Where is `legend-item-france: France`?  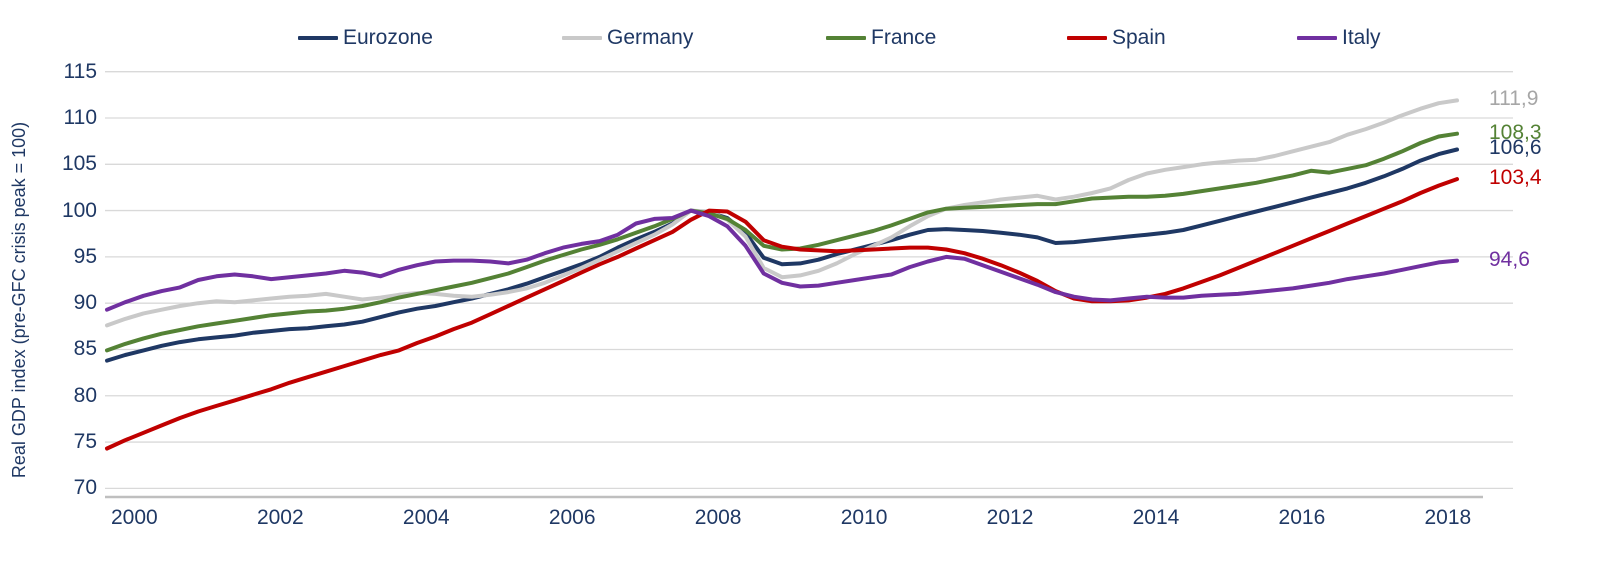 legend-item-france: France is located at coordinates (881, 38).